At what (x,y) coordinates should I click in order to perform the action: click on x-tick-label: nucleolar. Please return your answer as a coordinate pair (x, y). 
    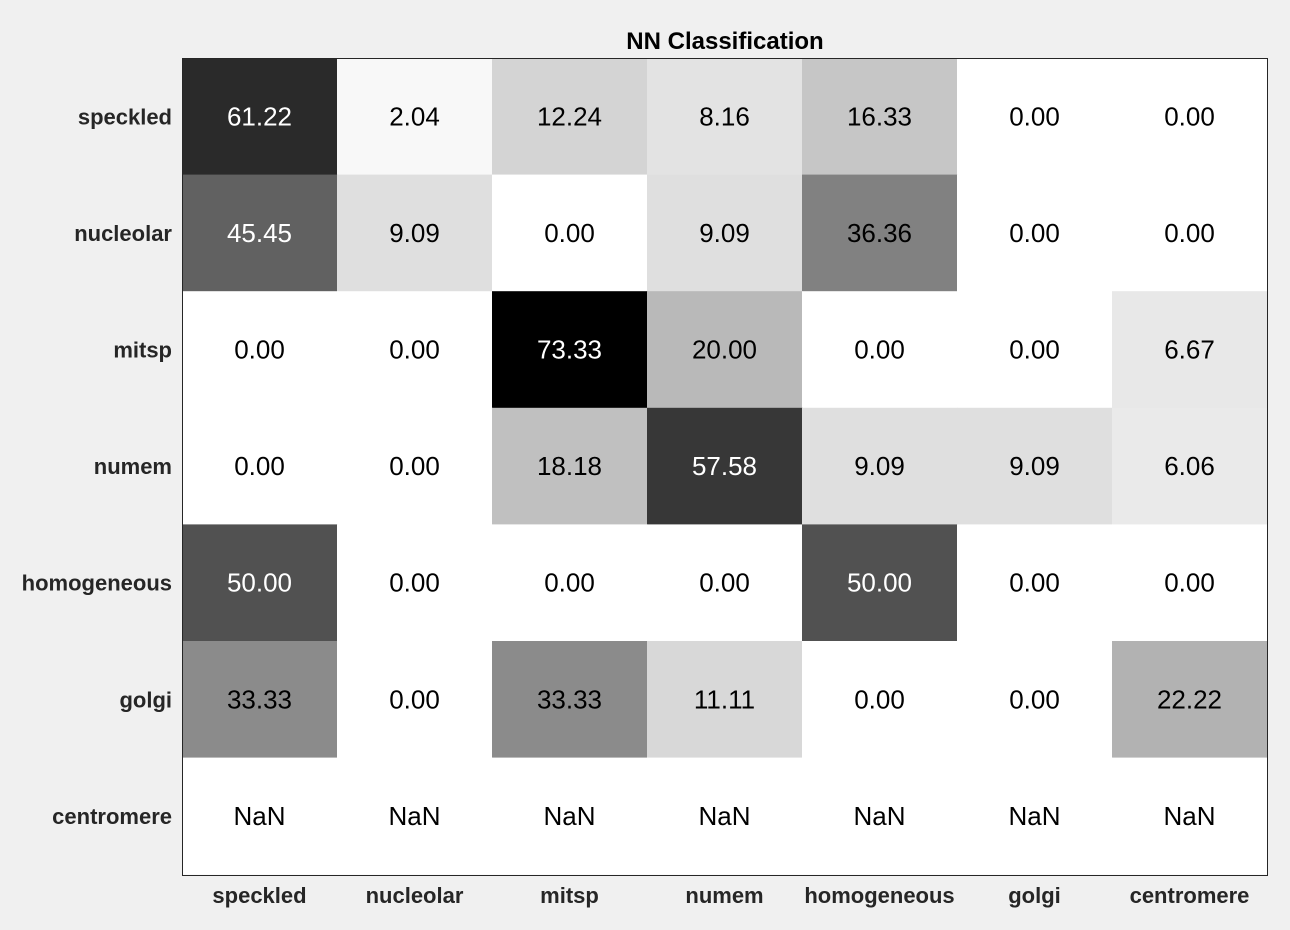
    Looking at the image, I should click on (415, 895).